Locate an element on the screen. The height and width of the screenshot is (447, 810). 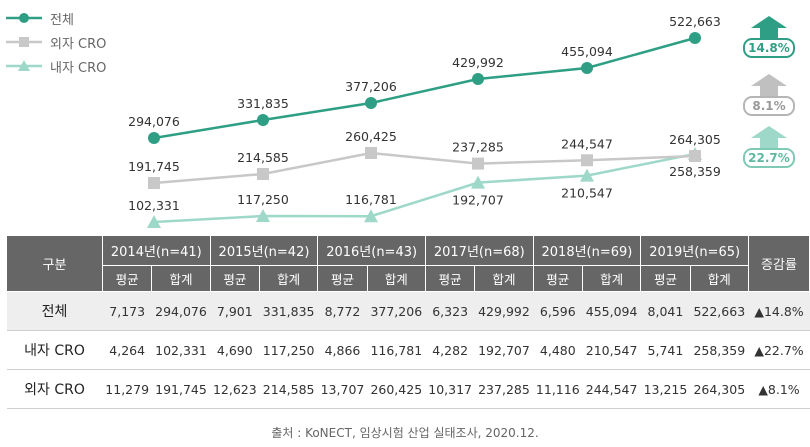
sum-cell: 429,992 is located at coordinates (504, 311).